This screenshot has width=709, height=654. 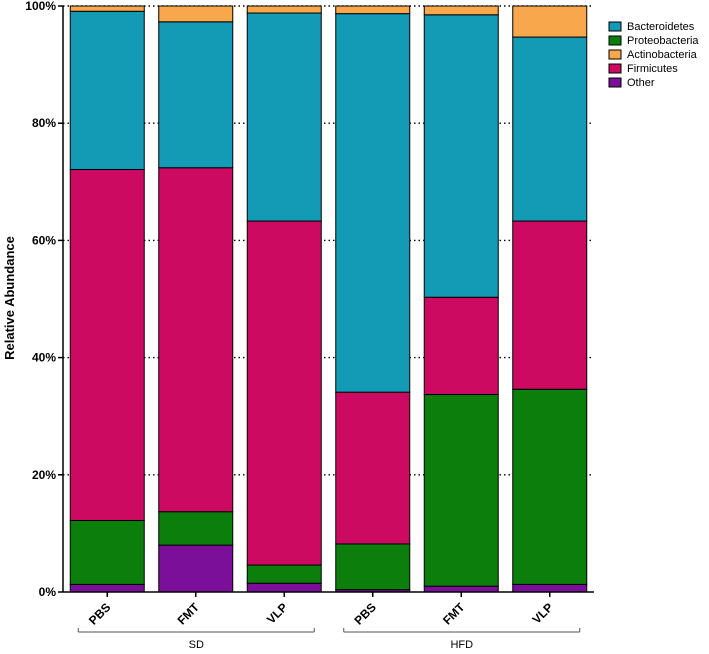 What do you see at coordinates (662, 55) in the screenshot?
I see `legend-label: Actinobacteria` at bounding box center [662, 55].